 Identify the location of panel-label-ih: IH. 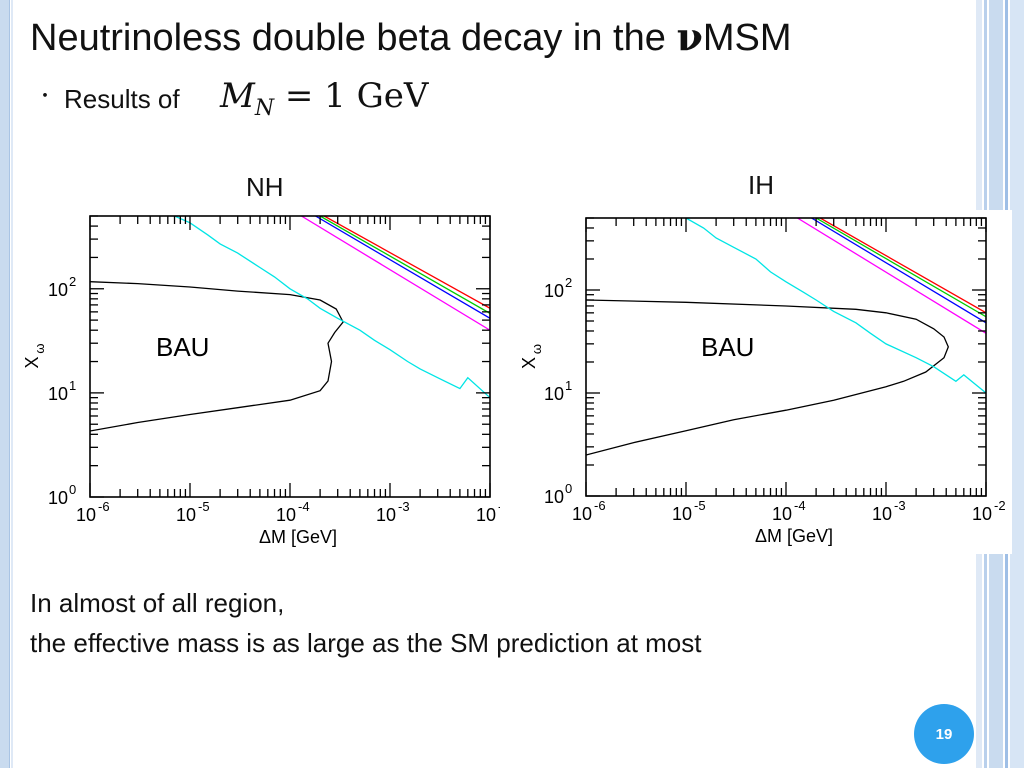
(761, 185).